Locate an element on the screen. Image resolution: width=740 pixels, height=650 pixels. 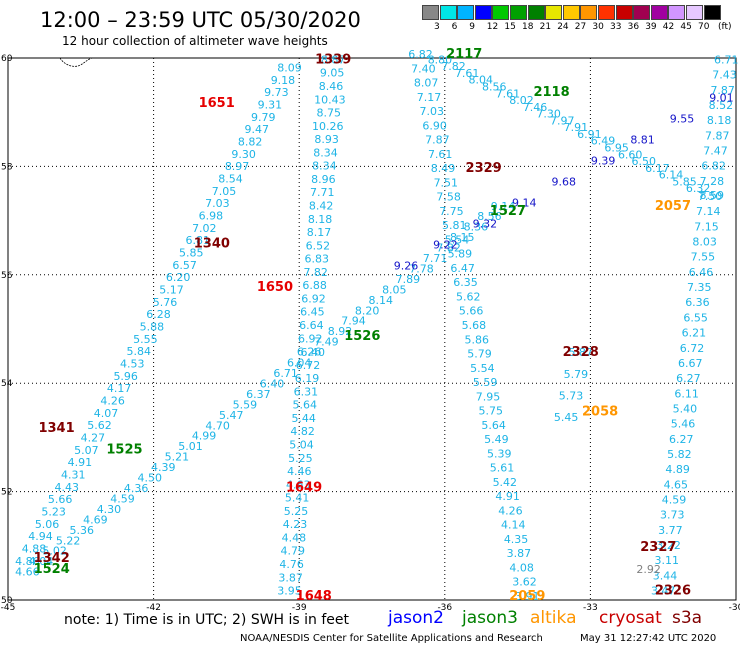
wave-height-label: 6.50 is located at coordinates (644, 161).